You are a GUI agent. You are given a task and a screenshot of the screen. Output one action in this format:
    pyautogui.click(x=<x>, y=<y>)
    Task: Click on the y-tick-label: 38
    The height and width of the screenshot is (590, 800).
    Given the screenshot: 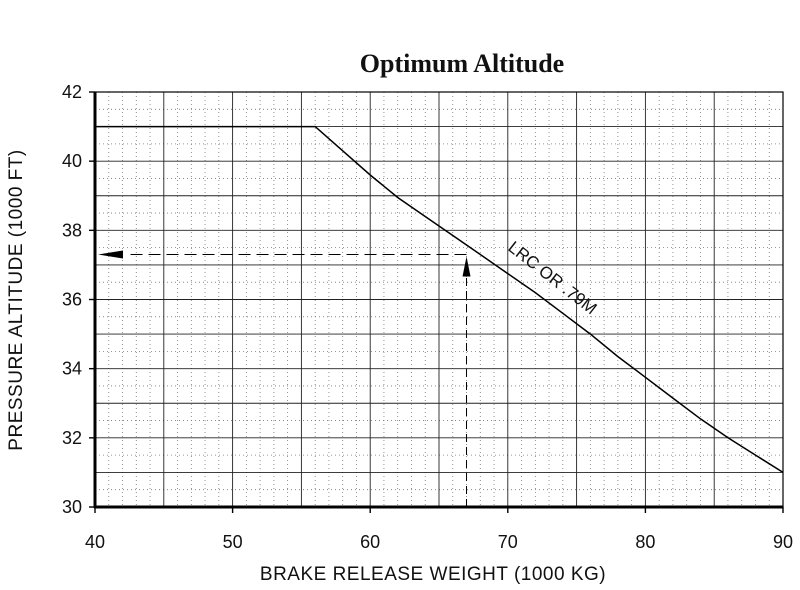 What is the action you would take?
    pyautogui.click(x=72, y=230)
    